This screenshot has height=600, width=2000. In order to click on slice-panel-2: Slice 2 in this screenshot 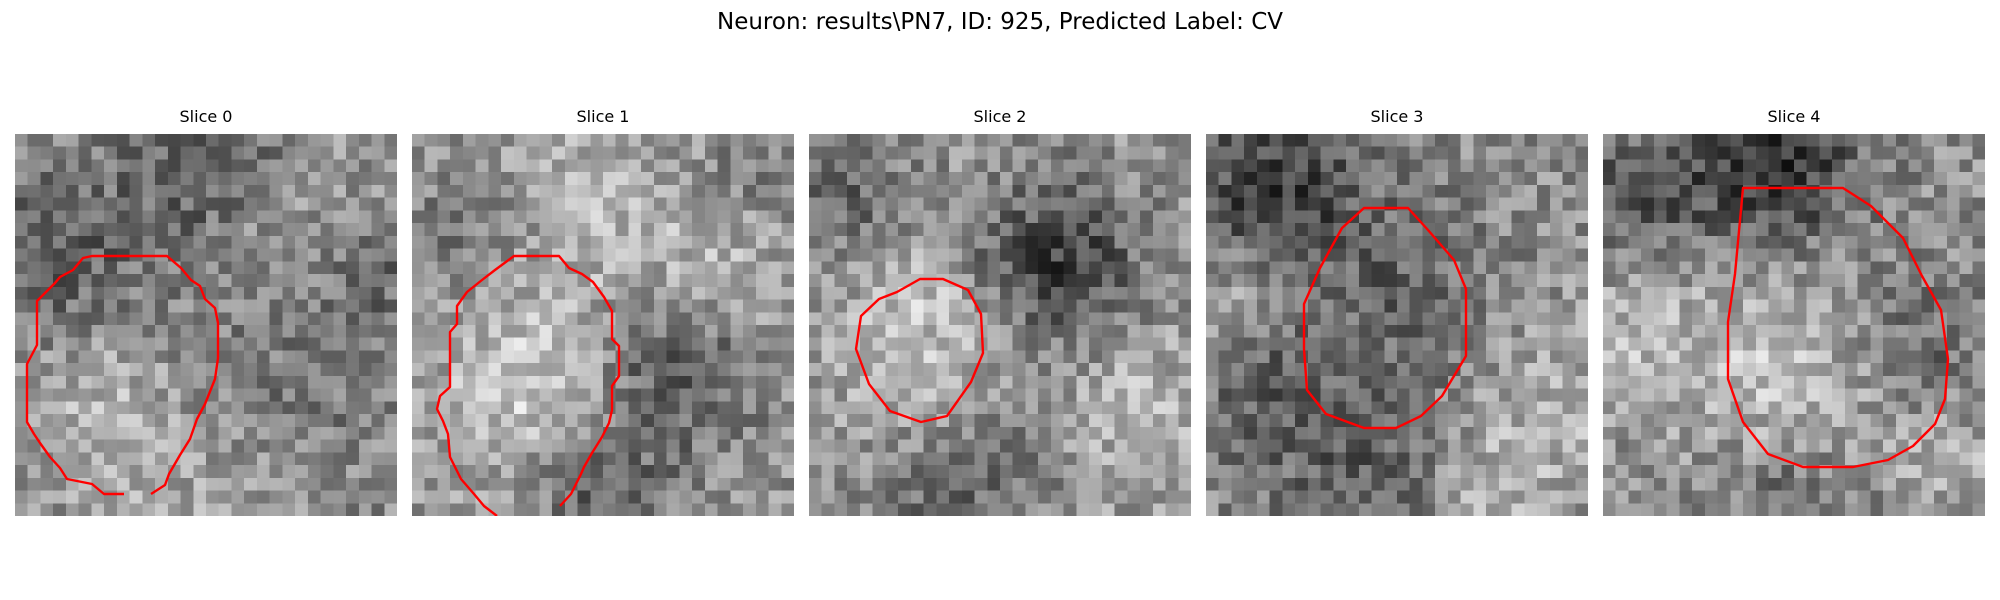, I will do `click(1000, 311)`.